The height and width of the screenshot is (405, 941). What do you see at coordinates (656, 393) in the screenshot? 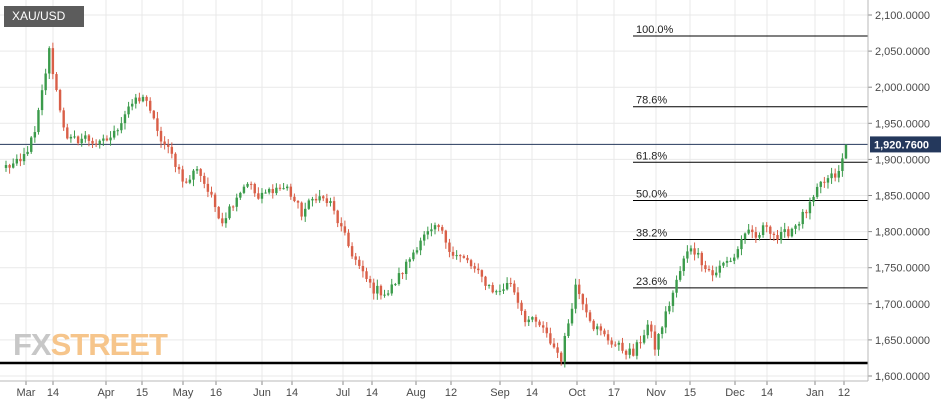
I see `x-tick-label: Nov` at bounding box center [656, 393].